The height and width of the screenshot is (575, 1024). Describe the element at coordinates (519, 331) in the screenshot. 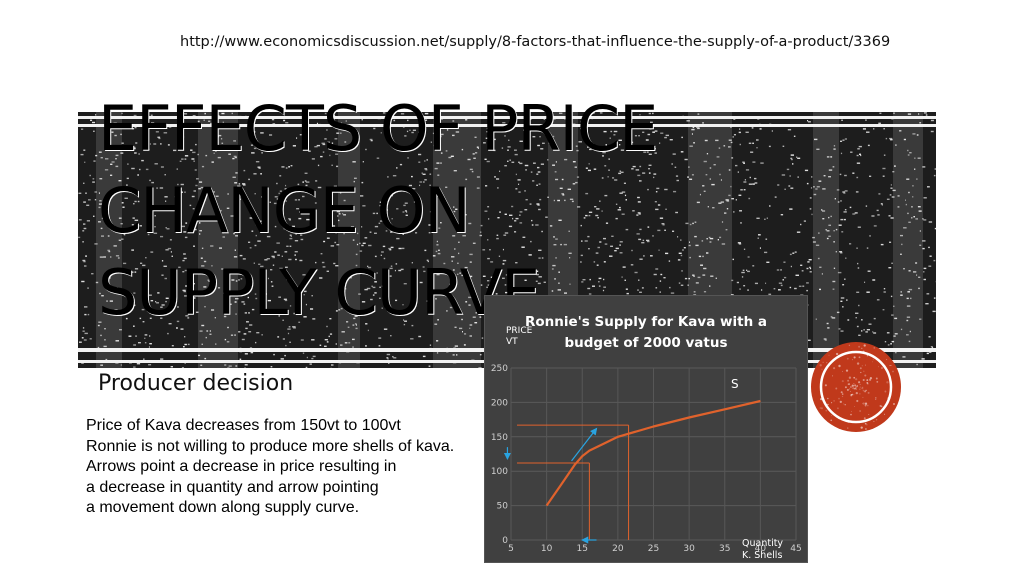

I see `y-axis-label: PRICE` at that location.